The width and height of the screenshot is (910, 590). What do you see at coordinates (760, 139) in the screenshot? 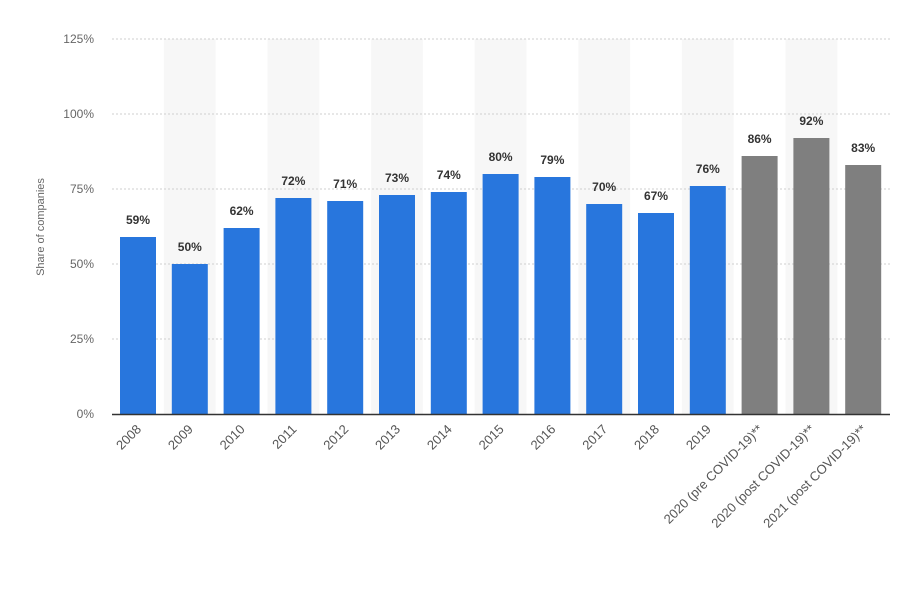
I see `data-label: 86%` at bounding box center [760, 139].